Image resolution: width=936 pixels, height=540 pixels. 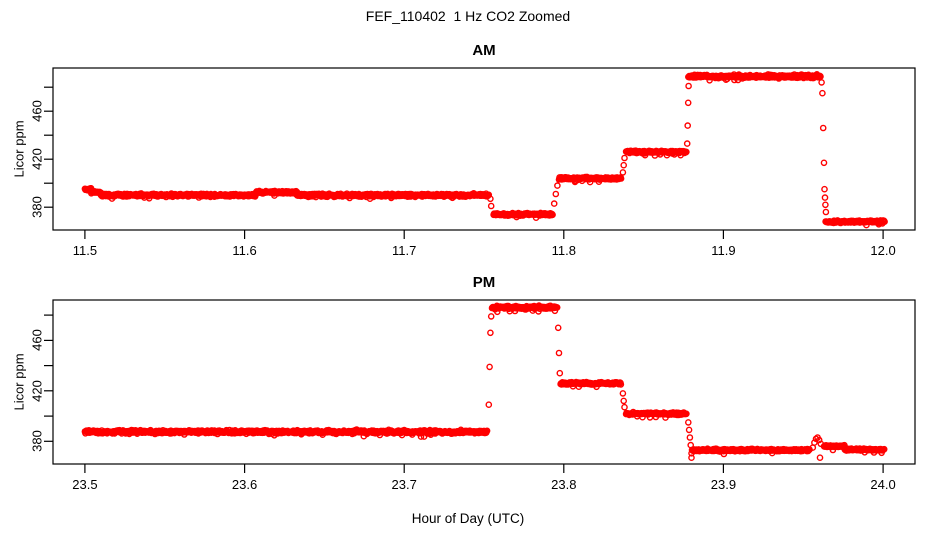 What do you see at coordinates (404, 484) in the screenshot?
I see `pm-x-tick-label: 23.7` at bounding box center [404, 484].